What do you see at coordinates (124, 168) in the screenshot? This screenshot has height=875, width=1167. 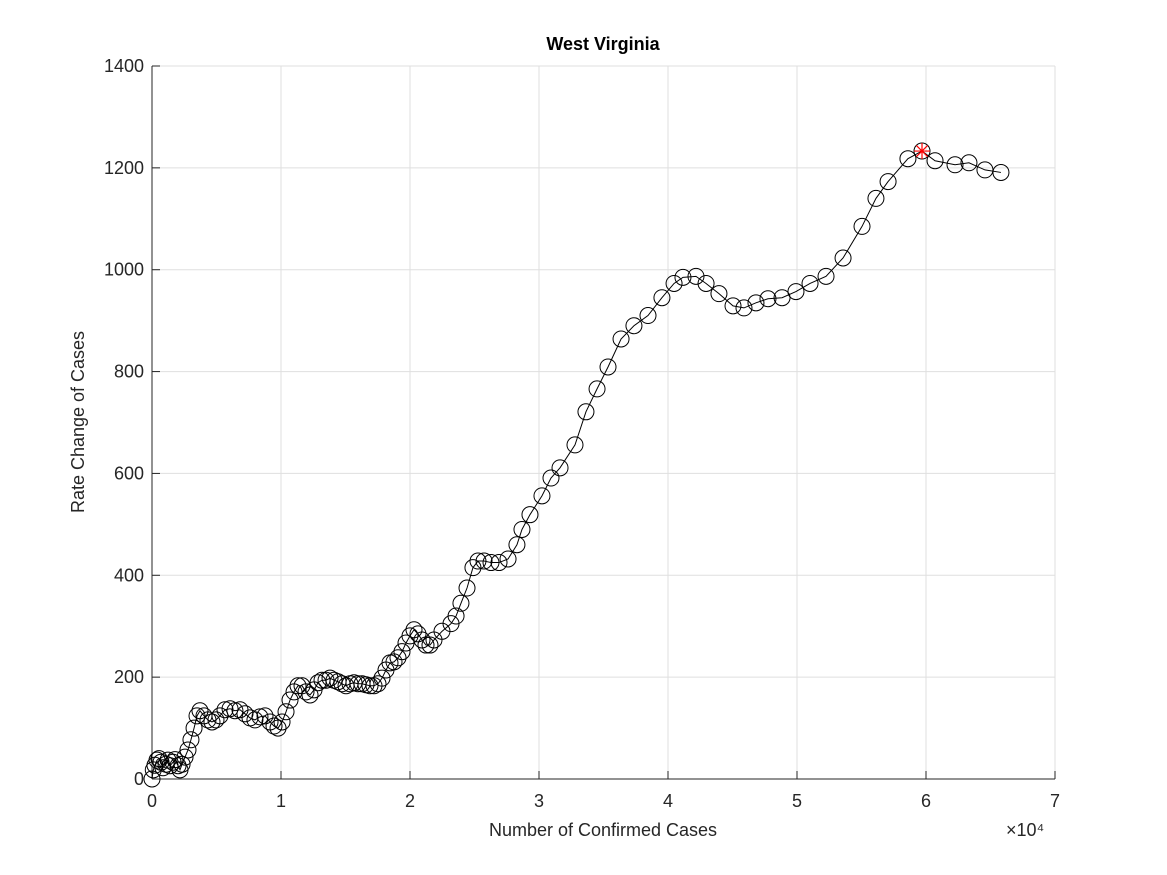 I see `y-tick-label: 1200` at bounding box center [124, 168].